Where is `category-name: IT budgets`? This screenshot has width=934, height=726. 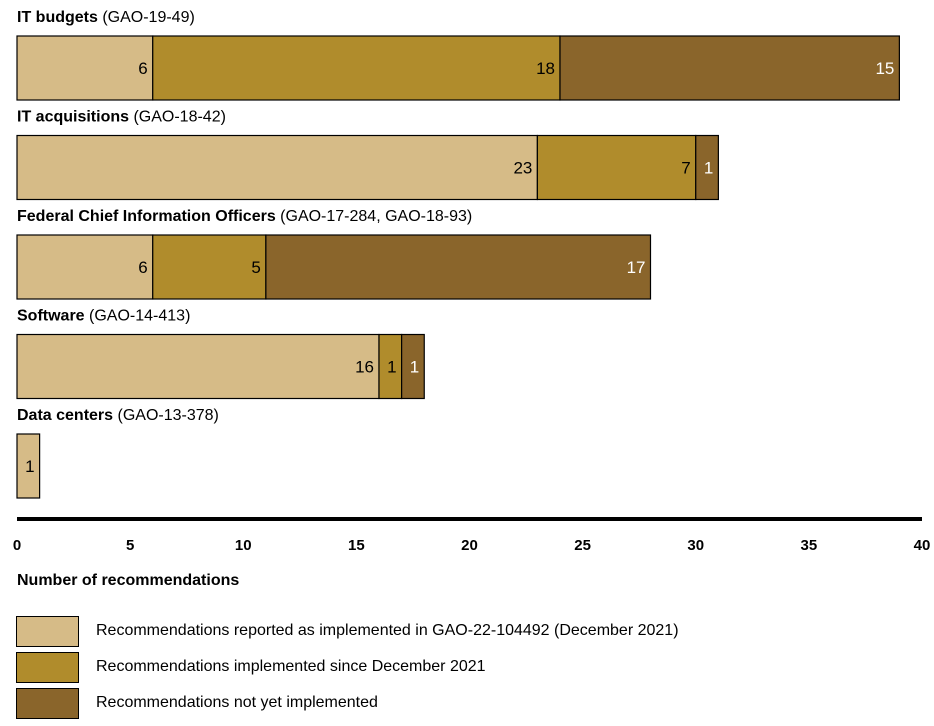
category-name: IT budgets is located at coordinates (57, 17).